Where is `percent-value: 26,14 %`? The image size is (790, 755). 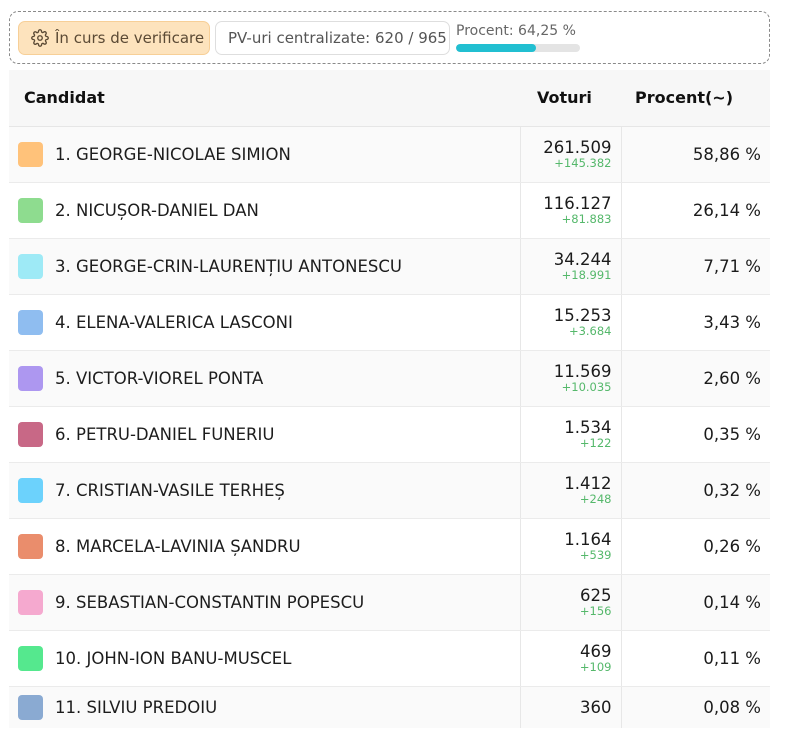 percent-value: 26,14 % is located at coordinates (695, 210).